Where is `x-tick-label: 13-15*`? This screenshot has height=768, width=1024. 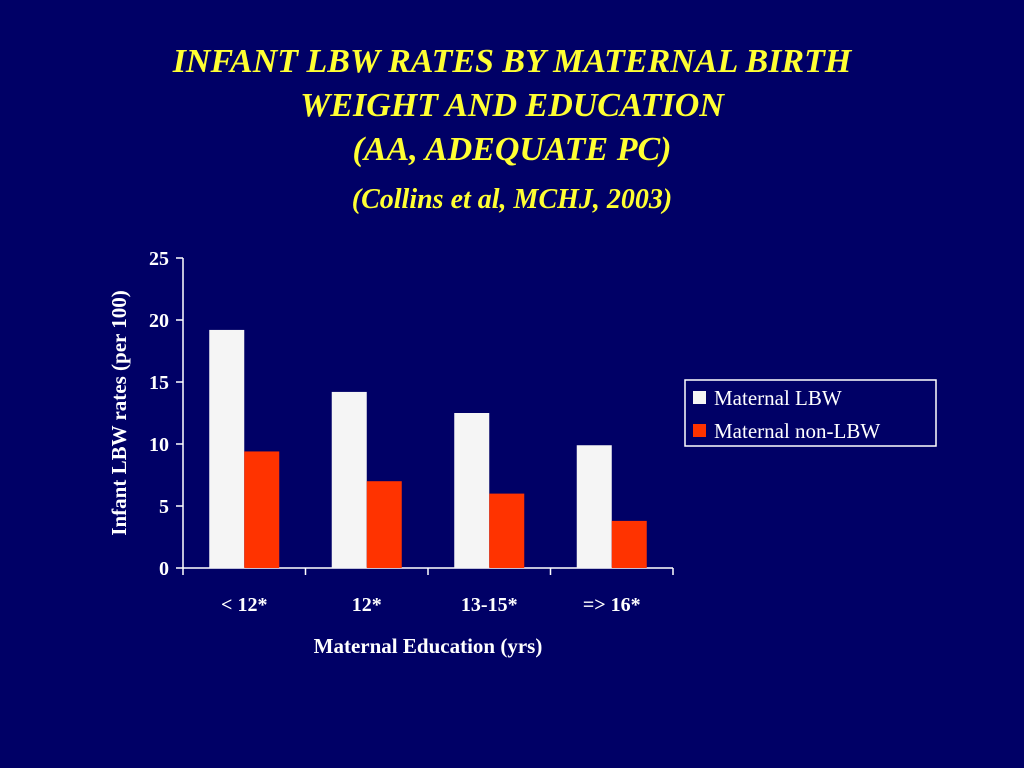
x-tick-label: 13-15* is located at coordinates (489, 605).